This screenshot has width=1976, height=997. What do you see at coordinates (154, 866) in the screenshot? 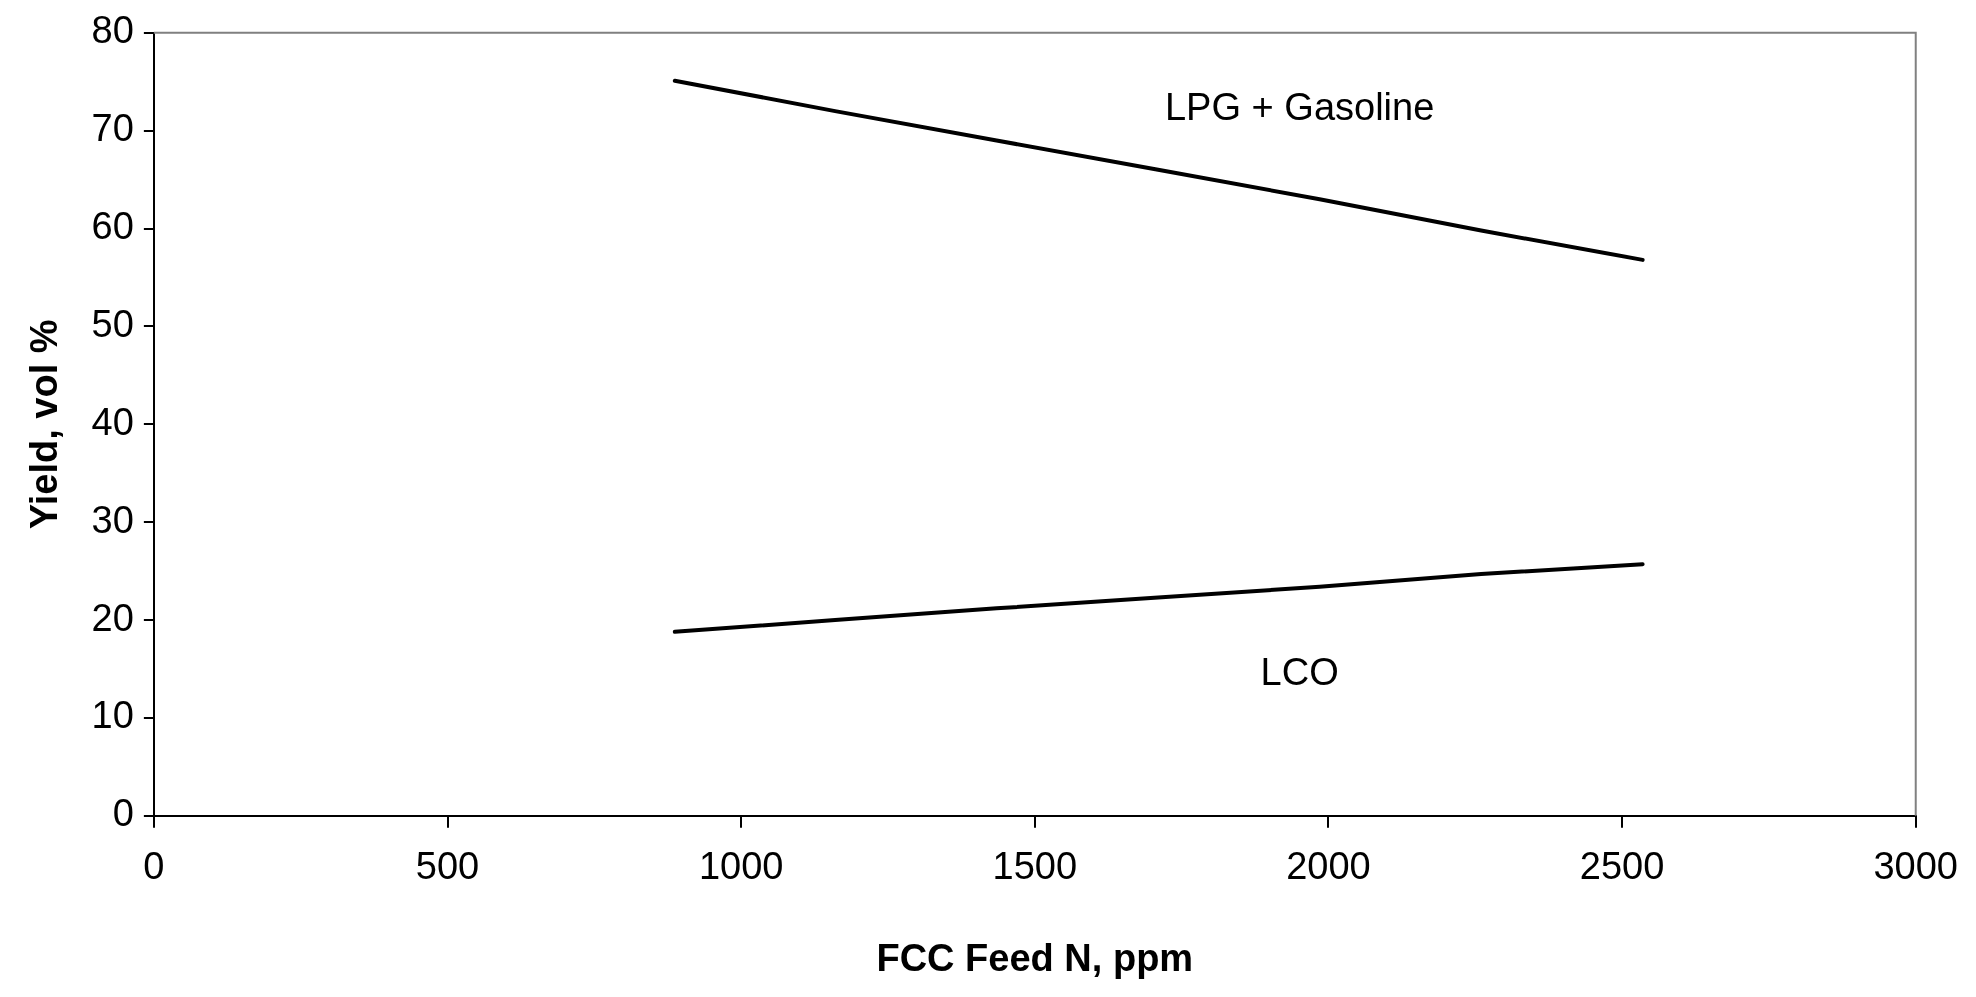
I see `x-tick-label: 0` at bounding box center [154, 866].